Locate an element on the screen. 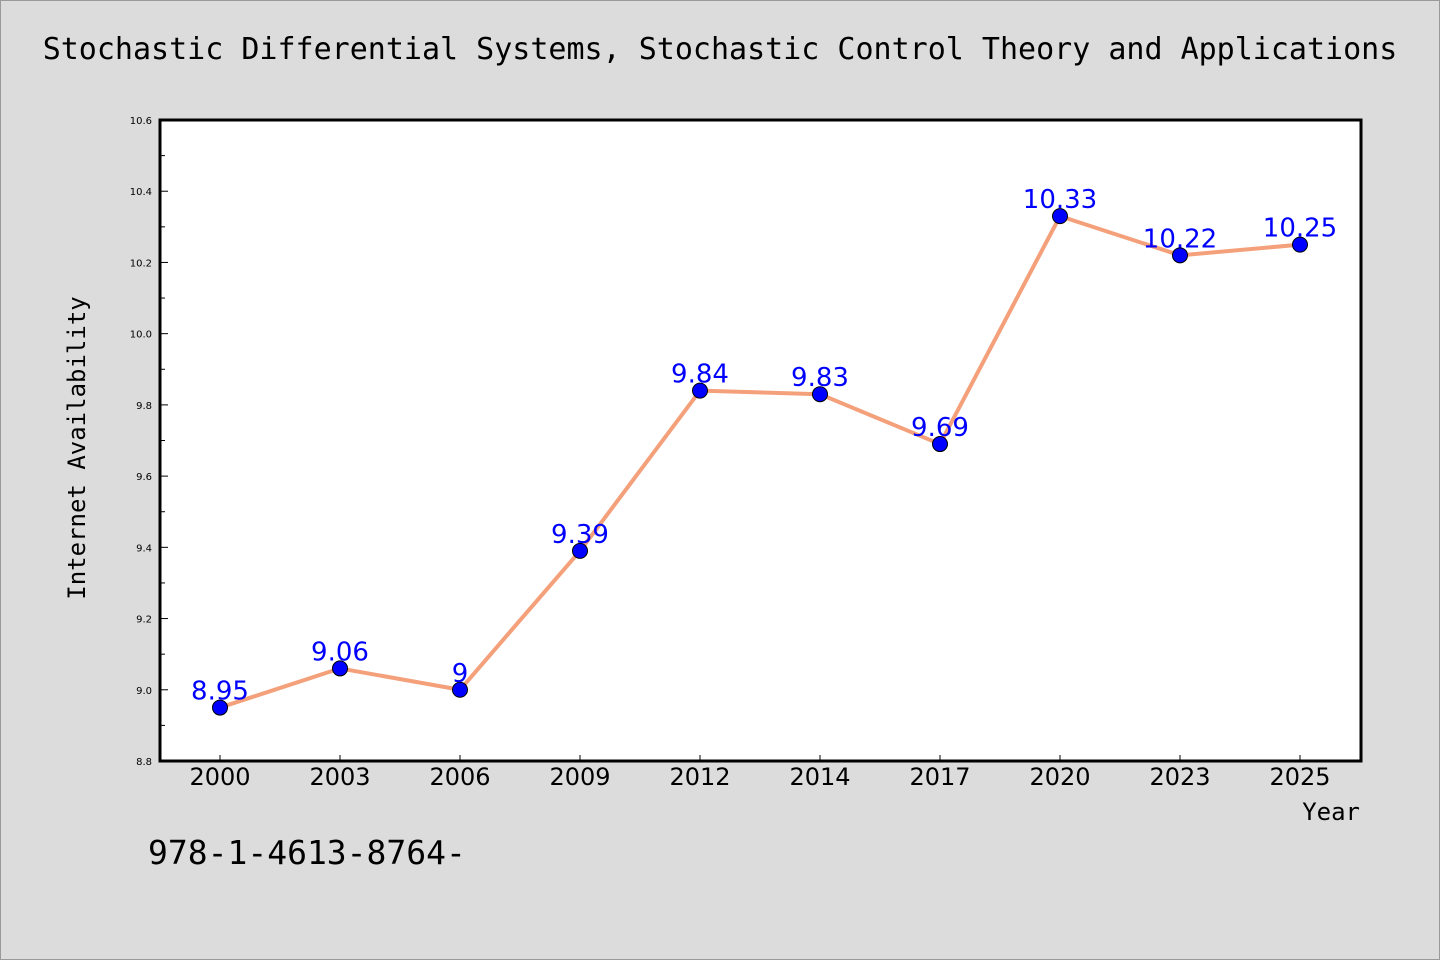 This screenshot has height=960, width=1440. y-axis-label: Internet Availability is located at coordinates (77, 447).